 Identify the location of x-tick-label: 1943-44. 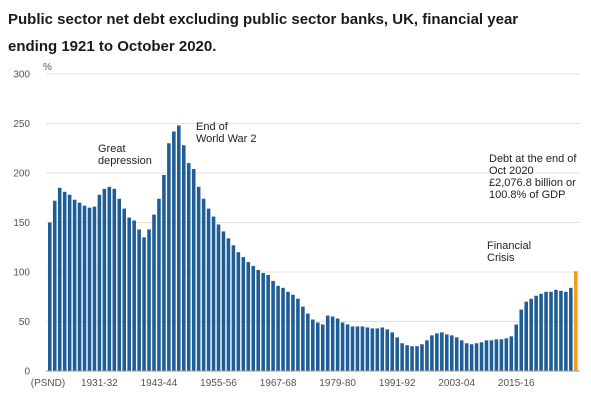
(159, 383).